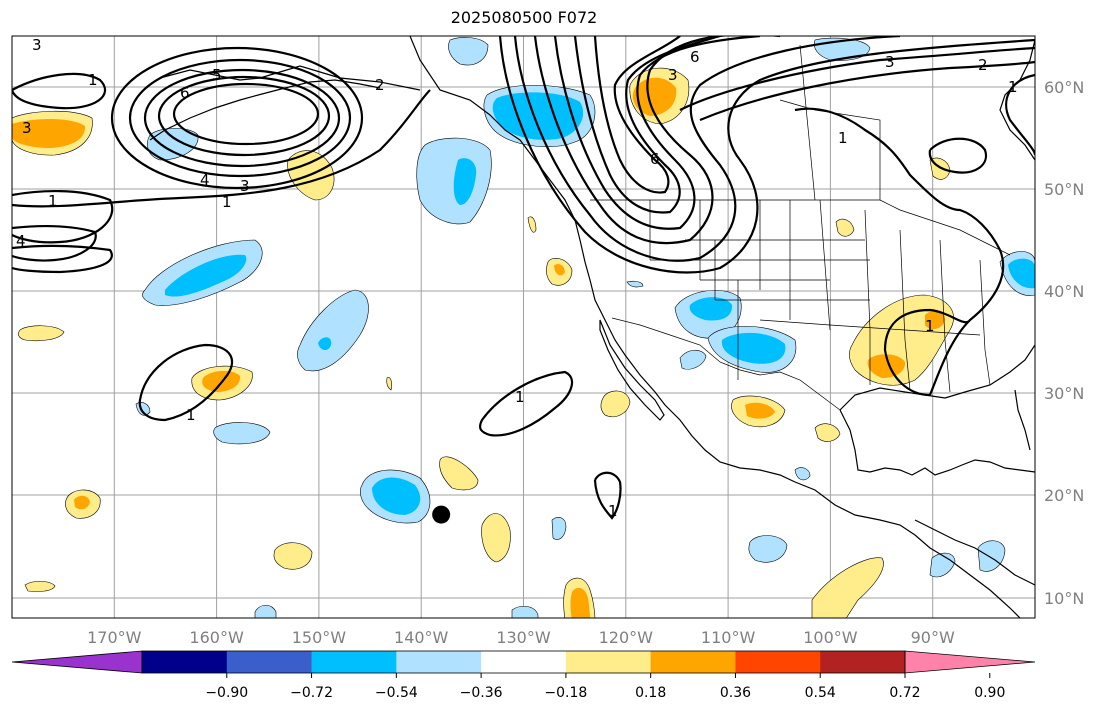 The image size is (1105, 712). Describe the element at coordinates (226, 693) in the screenshot. I see `colorbar-tick-label: −0.90` at that location.